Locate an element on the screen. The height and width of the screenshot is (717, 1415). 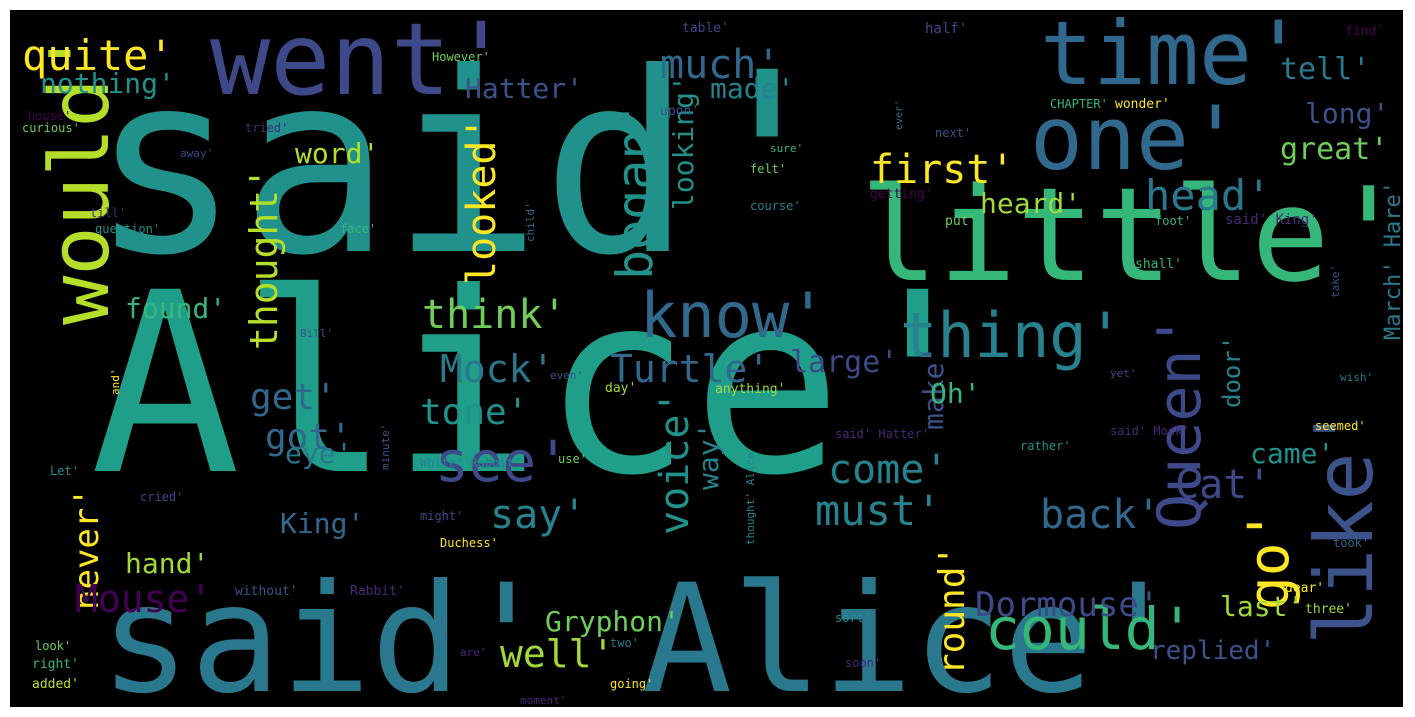
word-could: could' is located at coordinates (1090, 629).